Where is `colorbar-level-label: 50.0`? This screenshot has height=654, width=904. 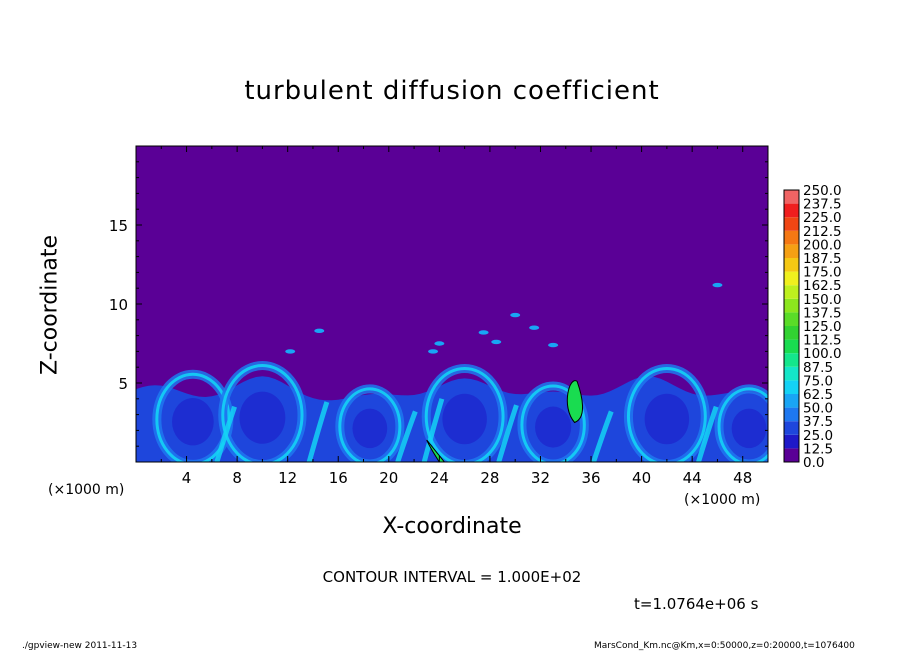
colorbar-level-label: 50.0 is located at coordinates (818, 409).